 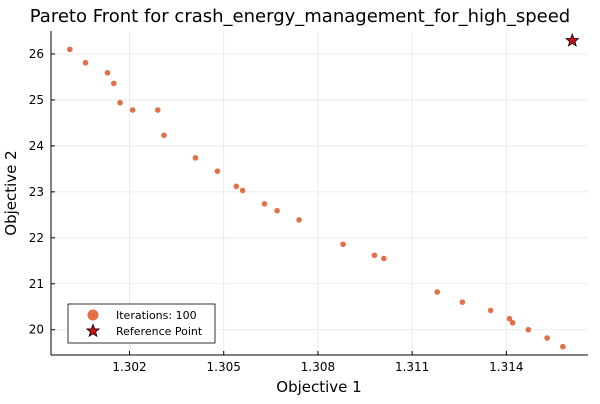 What do you see at coordinates (36, 284) in the screenshot?
I see `y-tick-label: 21` at bounding box center [36, 284].